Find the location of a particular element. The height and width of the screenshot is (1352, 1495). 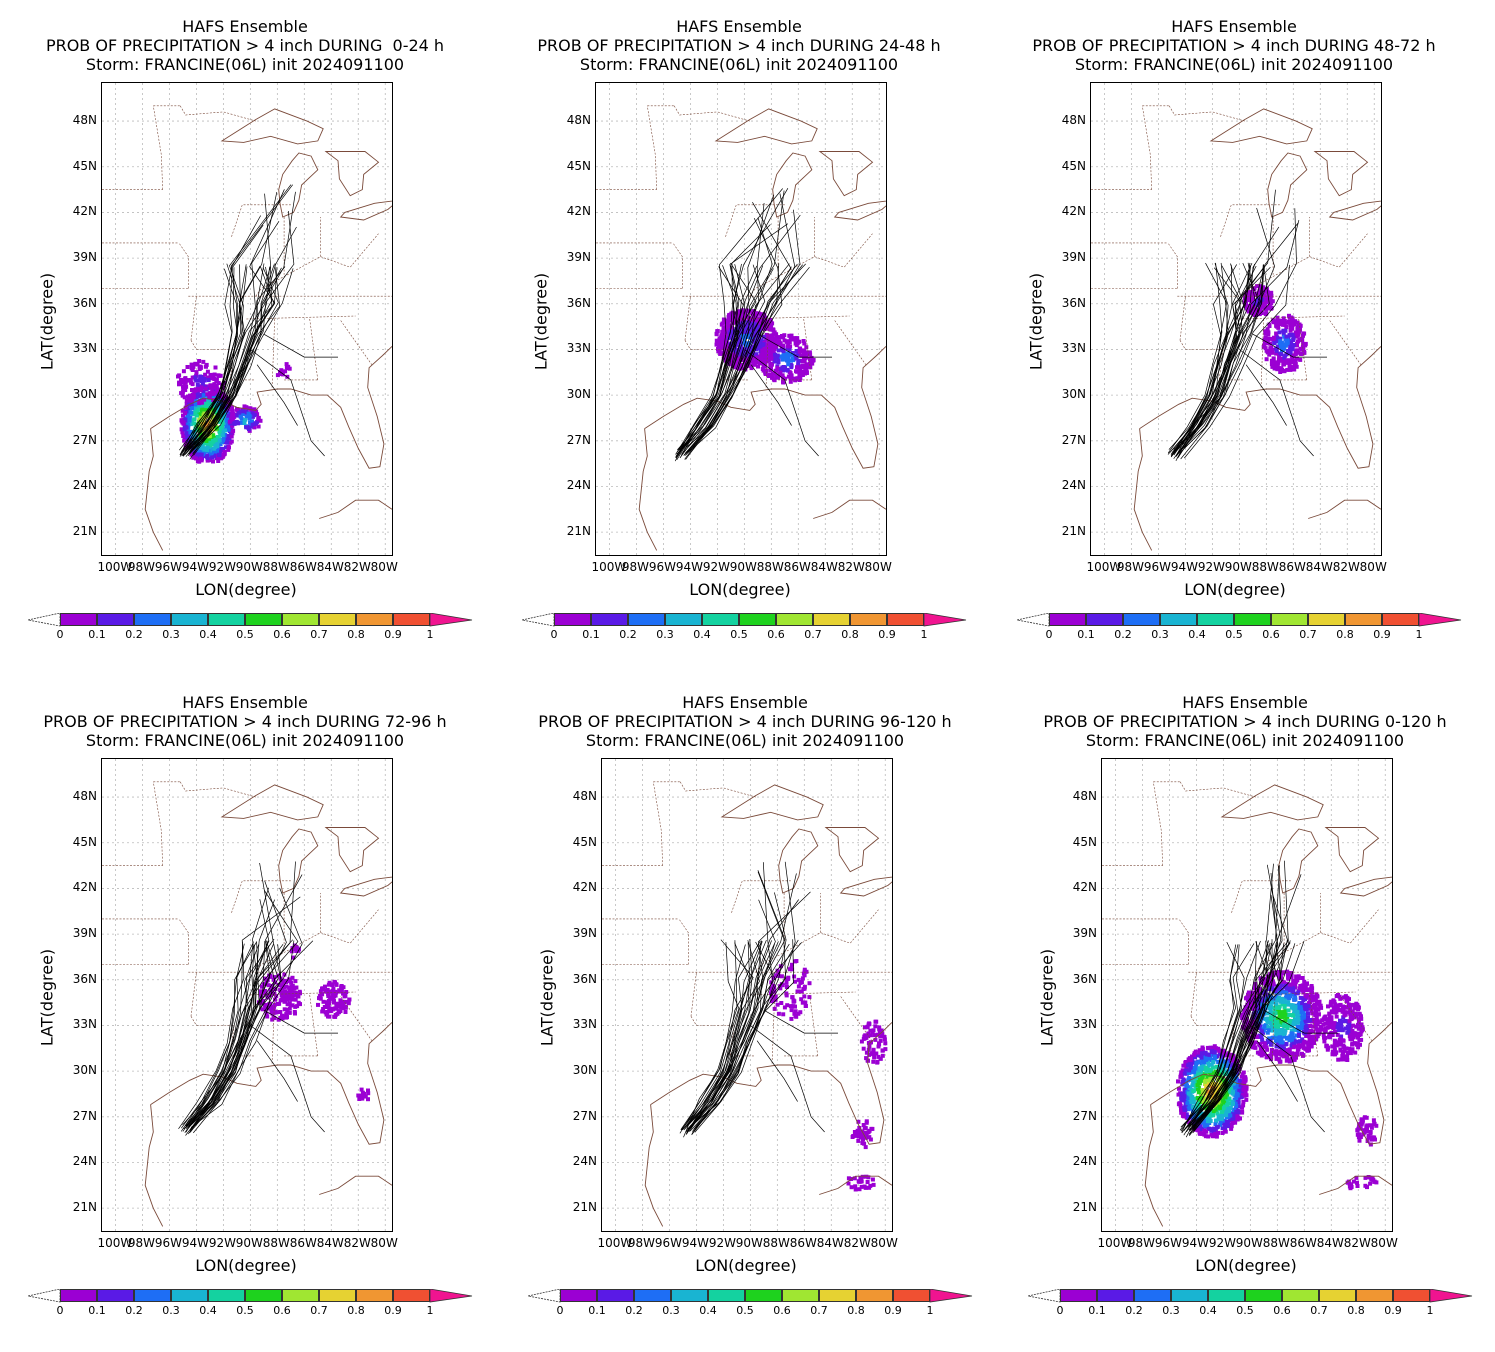

lon-tick-label: 96W is located at coordinates (168, 1243).